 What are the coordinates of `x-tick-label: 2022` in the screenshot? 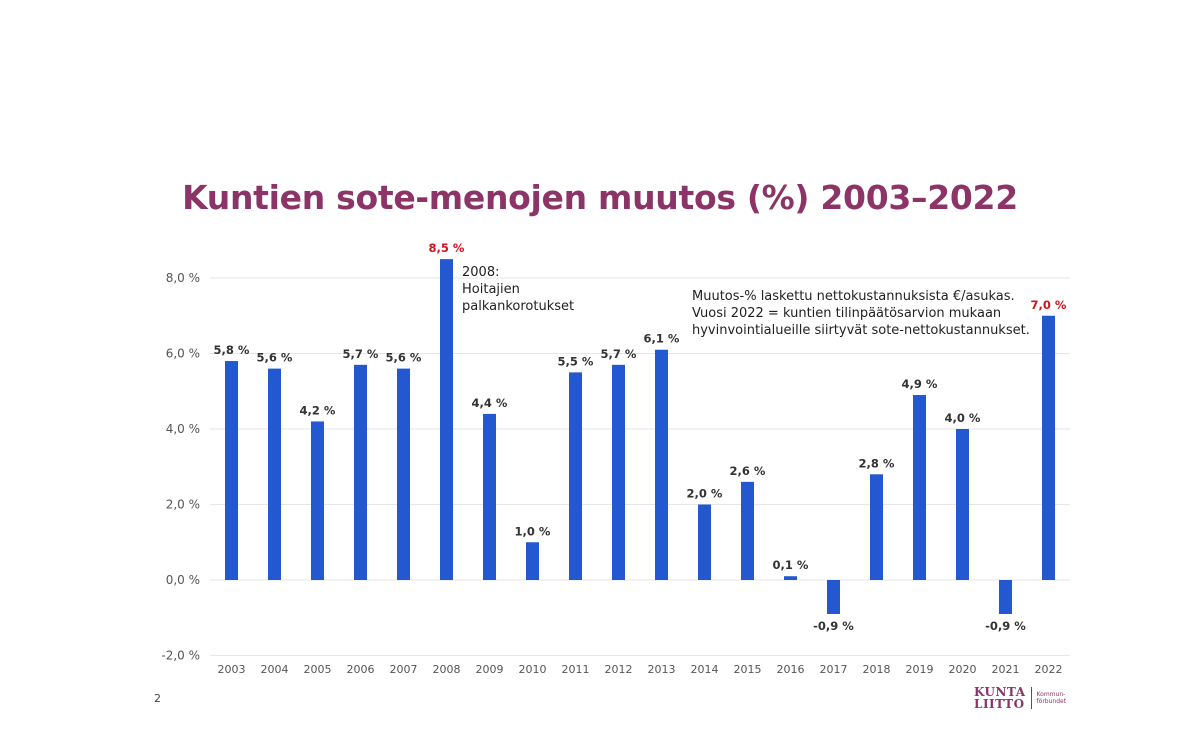 It's located at (1049, 669).